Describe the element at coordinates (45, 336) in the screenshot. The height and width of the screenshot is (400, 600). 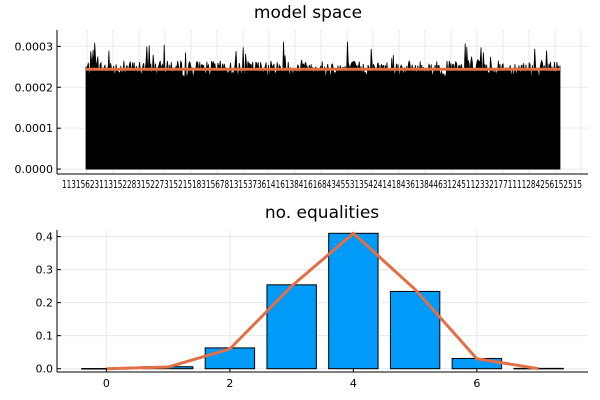
I see `no-equalities-y-tick-label: 0.1` at that location.